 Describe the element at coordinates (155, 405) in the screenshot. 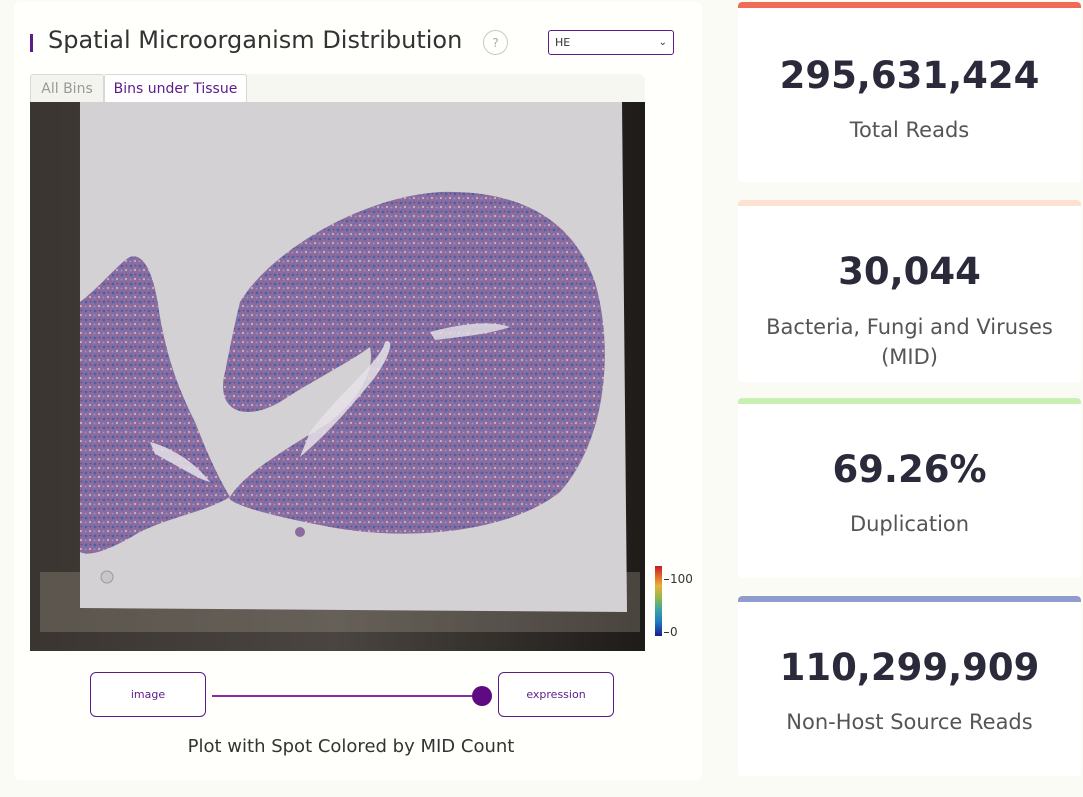

I see `tissue-lobe-left` at that location.